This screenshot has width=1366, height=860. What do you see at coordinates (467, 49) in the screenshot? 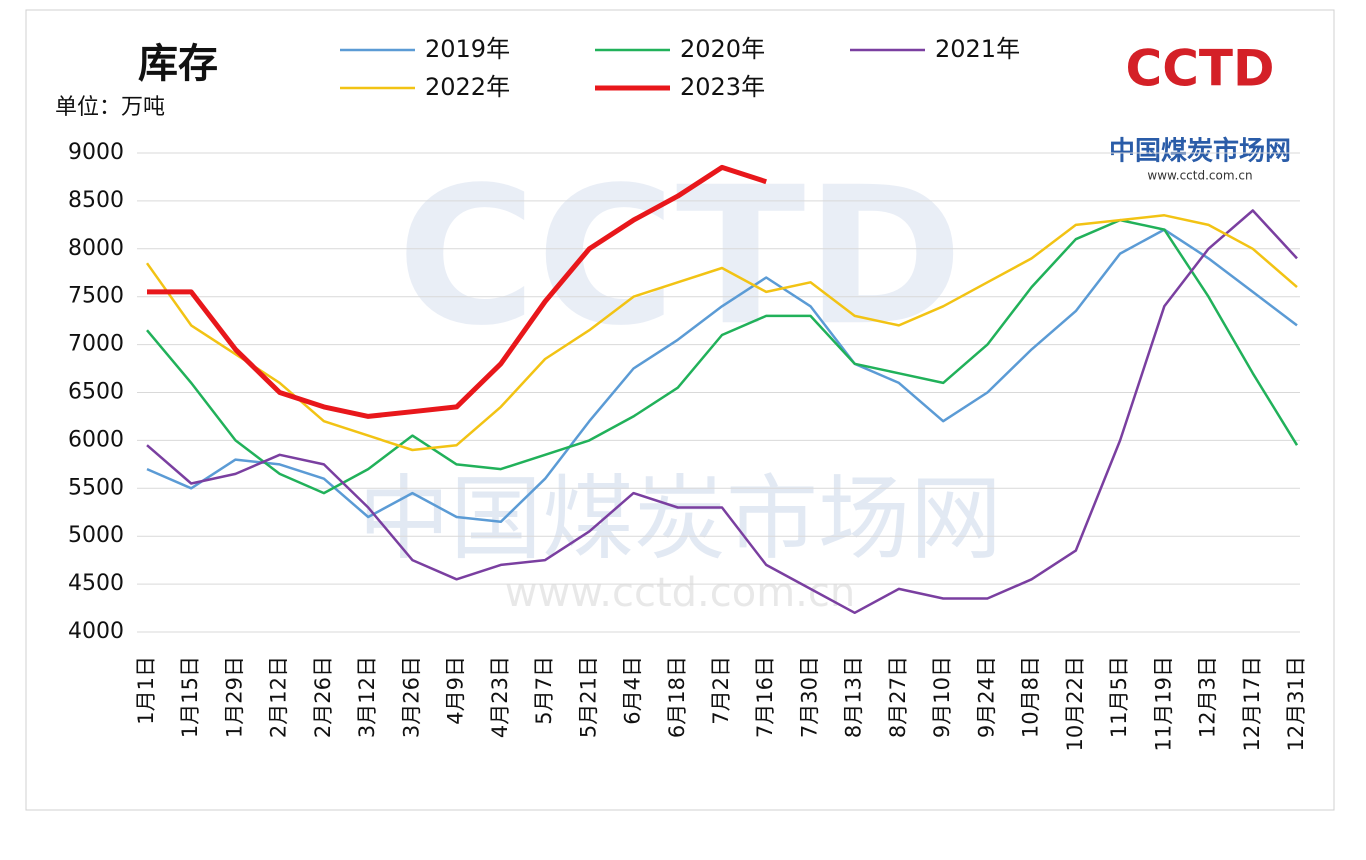
I see `legend-label: 2019年` at bounding box center [467, 49].